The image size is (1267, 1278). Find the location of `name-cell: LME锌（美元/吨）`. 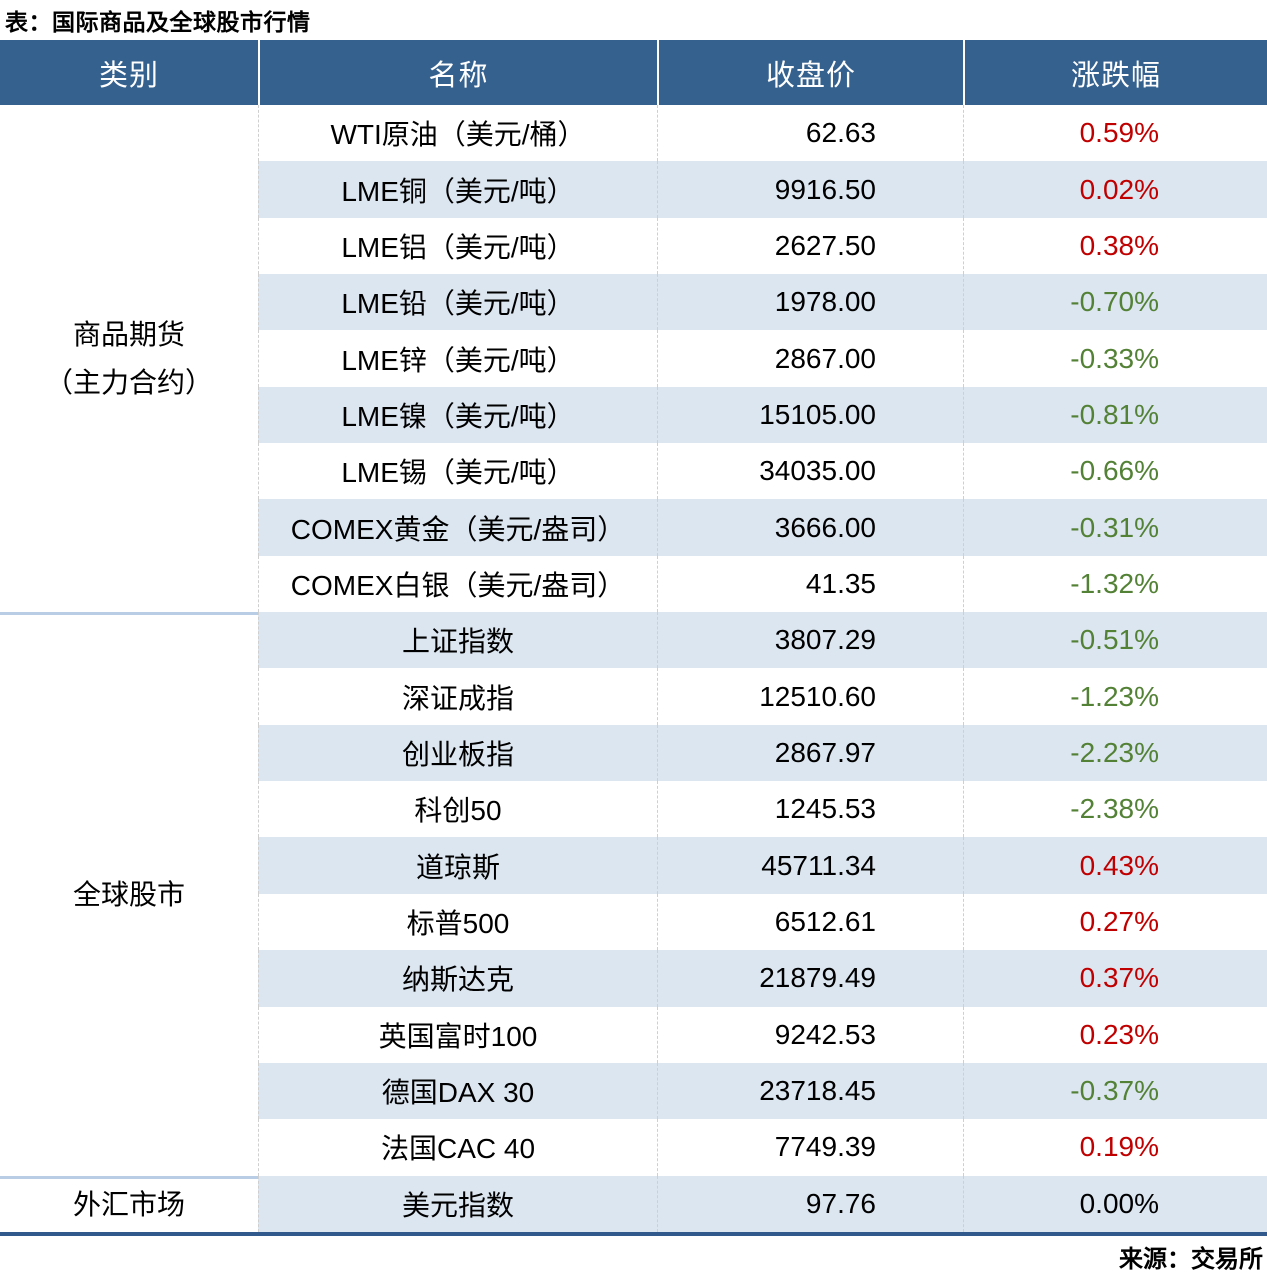

name-cell: LME锌（美元/吨） is located at coordinates (457, 358).